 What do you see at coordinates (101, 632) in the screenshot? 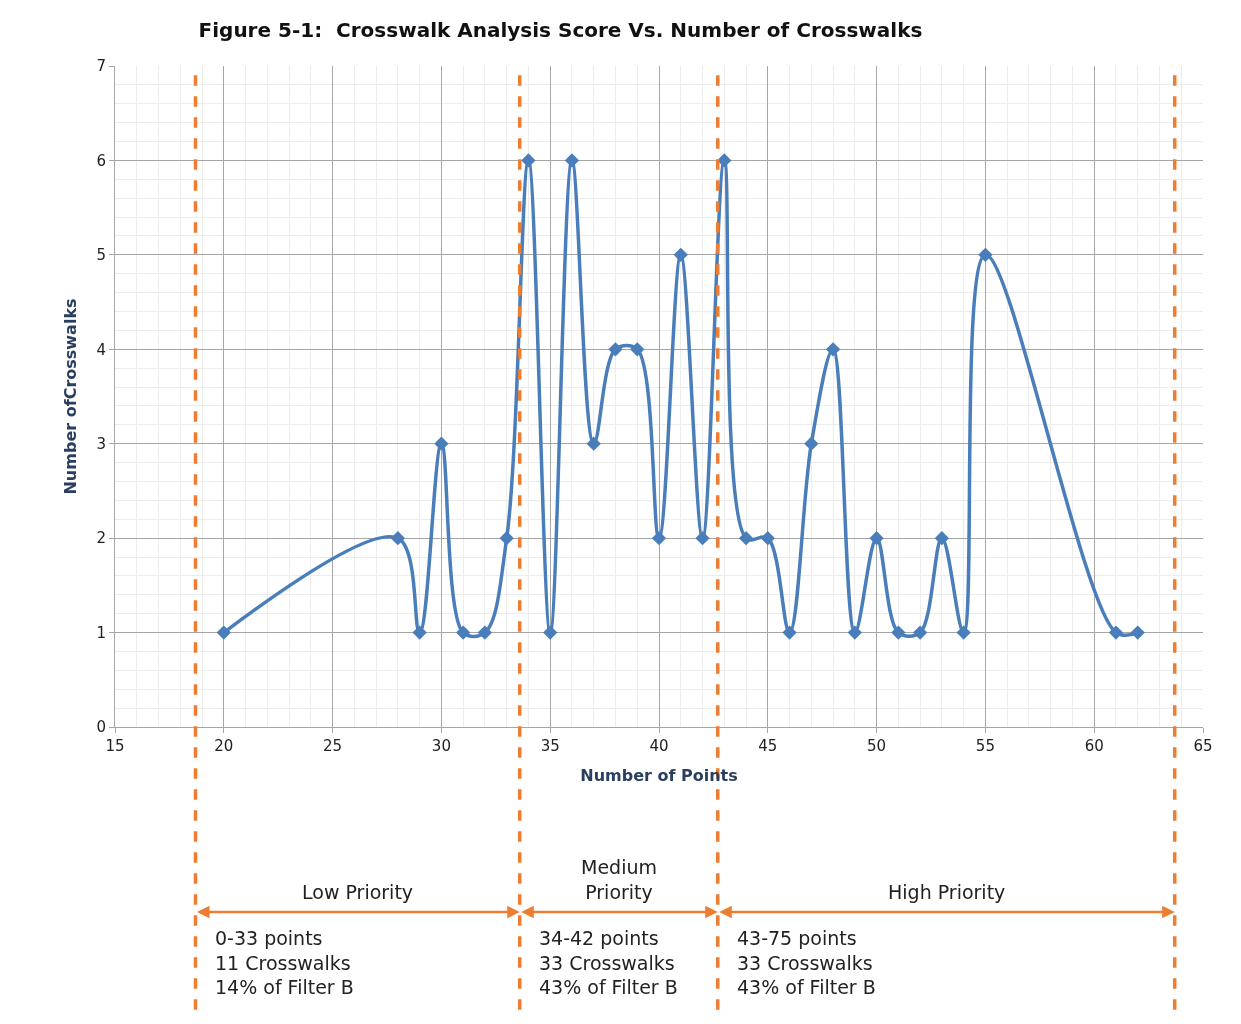
I see `y-tick-label: 1` at bounding box center [101, 632].